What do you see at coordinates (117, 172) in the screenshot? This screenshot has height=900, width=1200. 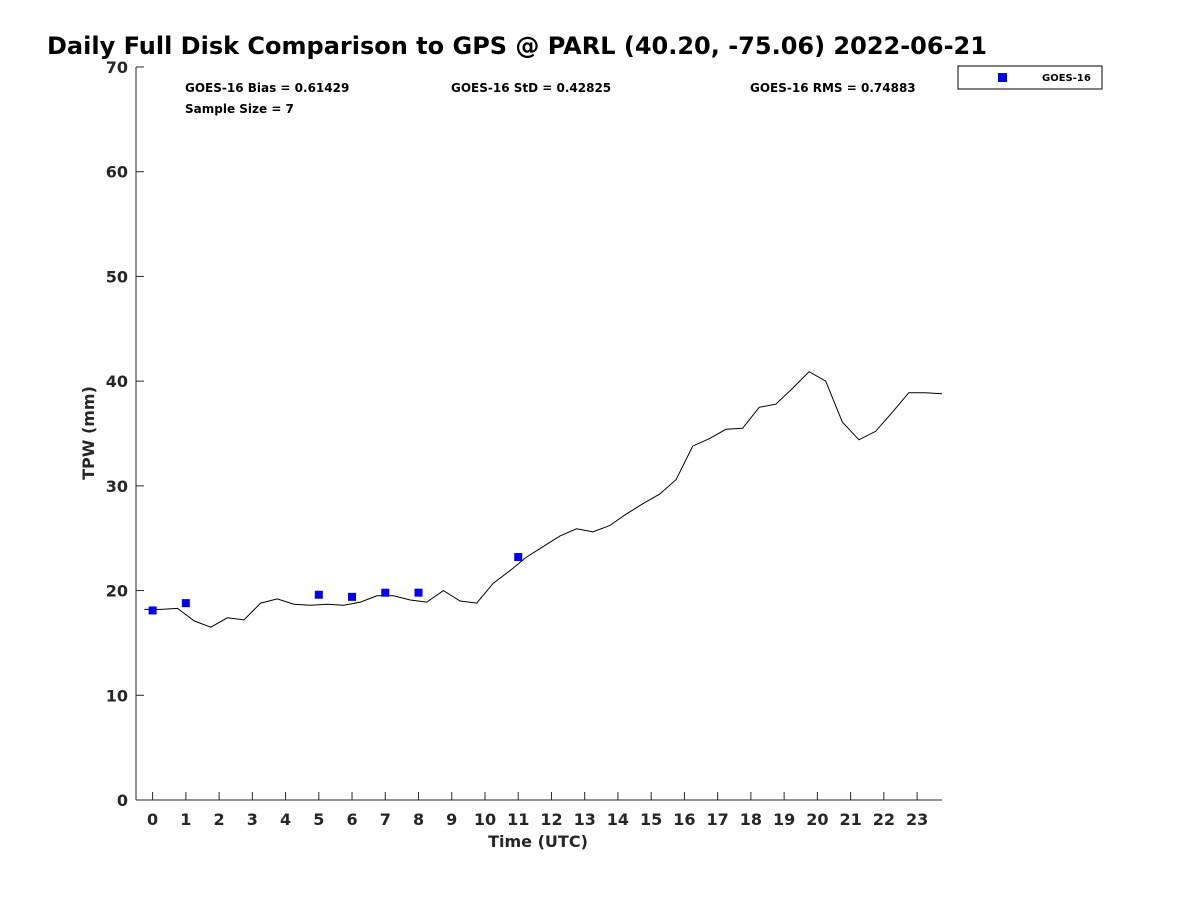 I see `y-tick-label: 60` at bounding box center [117, 172].